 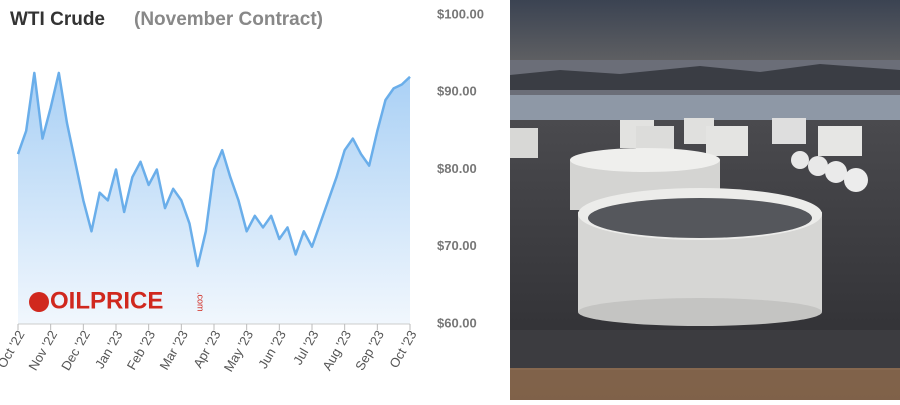 What do you see at coordinates (457, 168) in the screenshot?
I see `y-tick-label: $80.00` at bounding box center [457, 168].